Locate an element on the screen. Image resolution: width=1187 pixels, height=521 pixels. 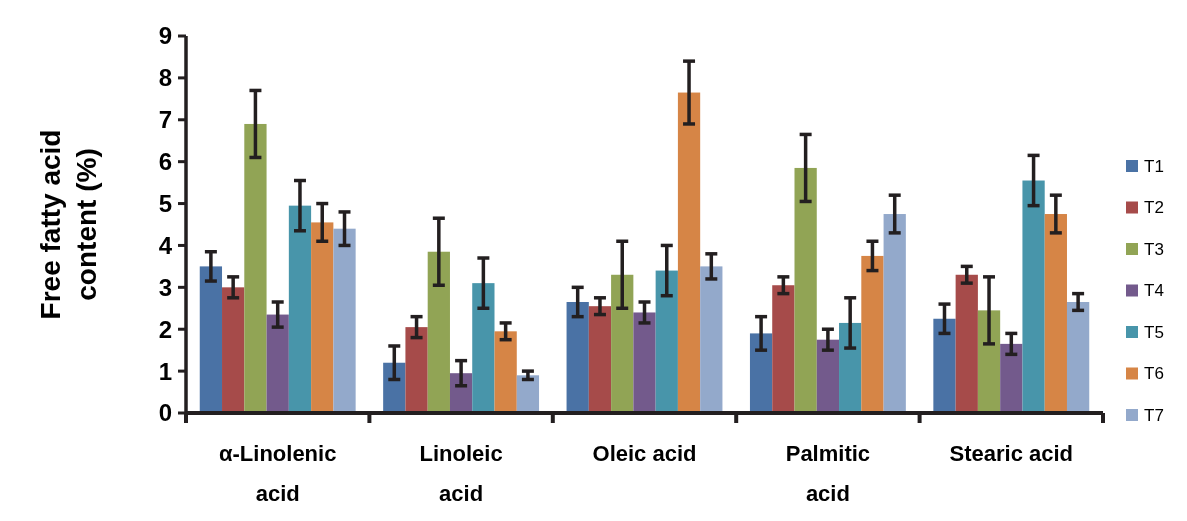
legend-label: T1 is located at coordinates (1154, 166).